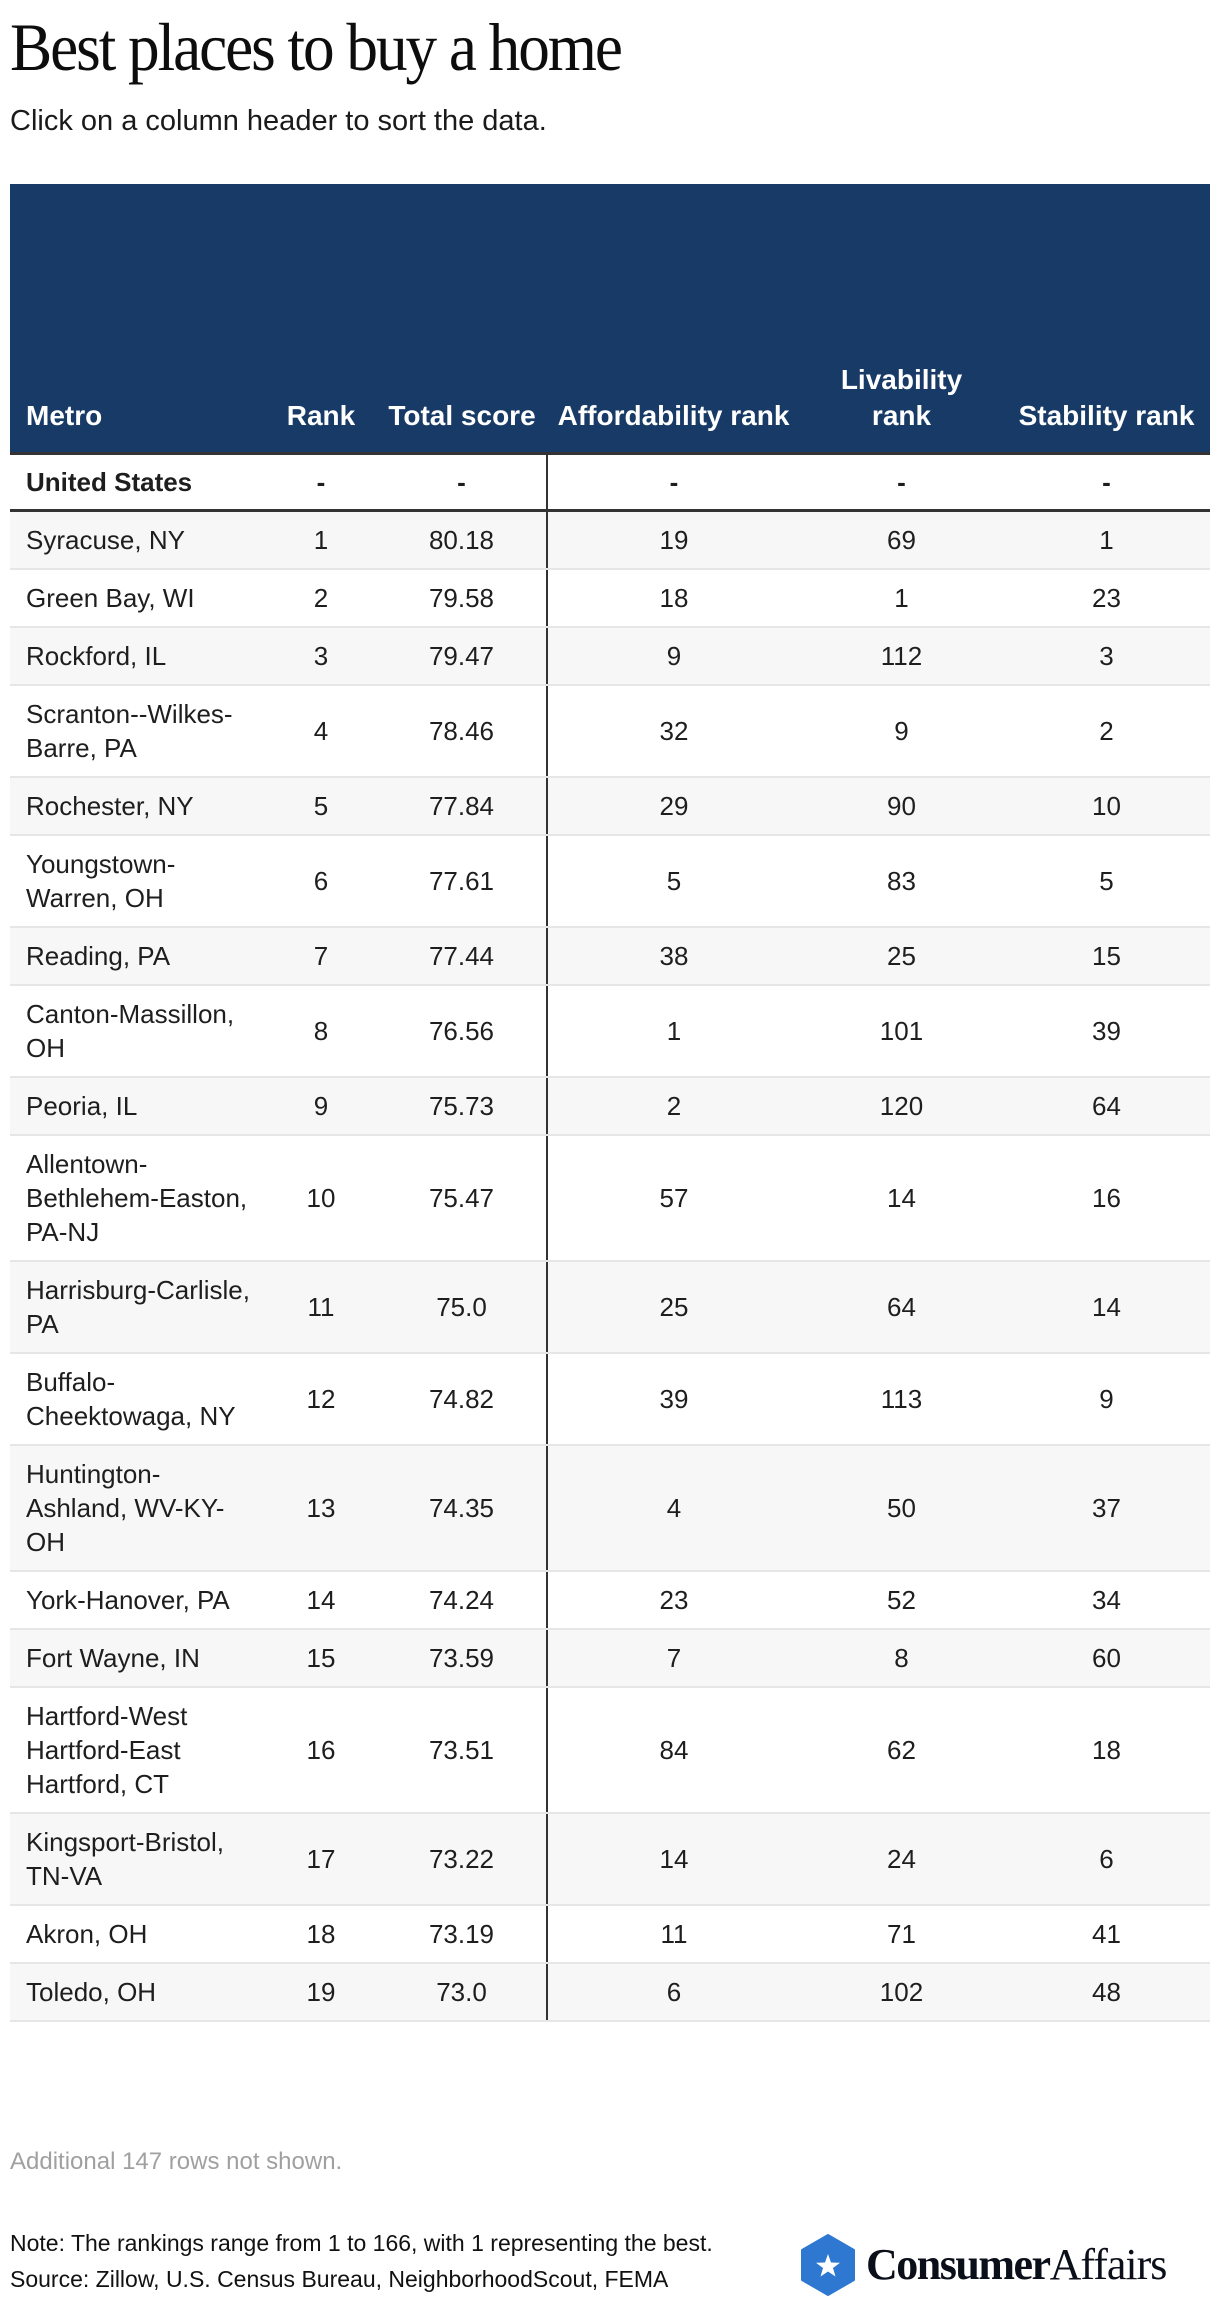 The image size is (1220, 2304). What do you see at coordinates (321, 1658) in the screenshot?
I see `rank-cell: 15` at bounding box center [321, 1658].